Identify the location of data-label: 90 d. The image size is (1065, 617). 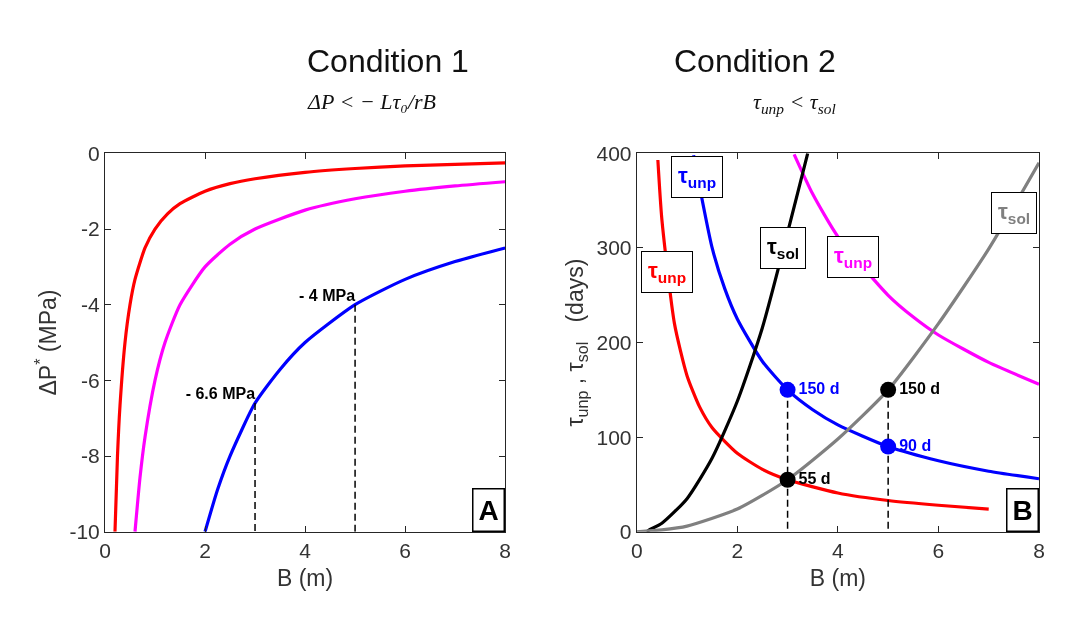
(915, 445).